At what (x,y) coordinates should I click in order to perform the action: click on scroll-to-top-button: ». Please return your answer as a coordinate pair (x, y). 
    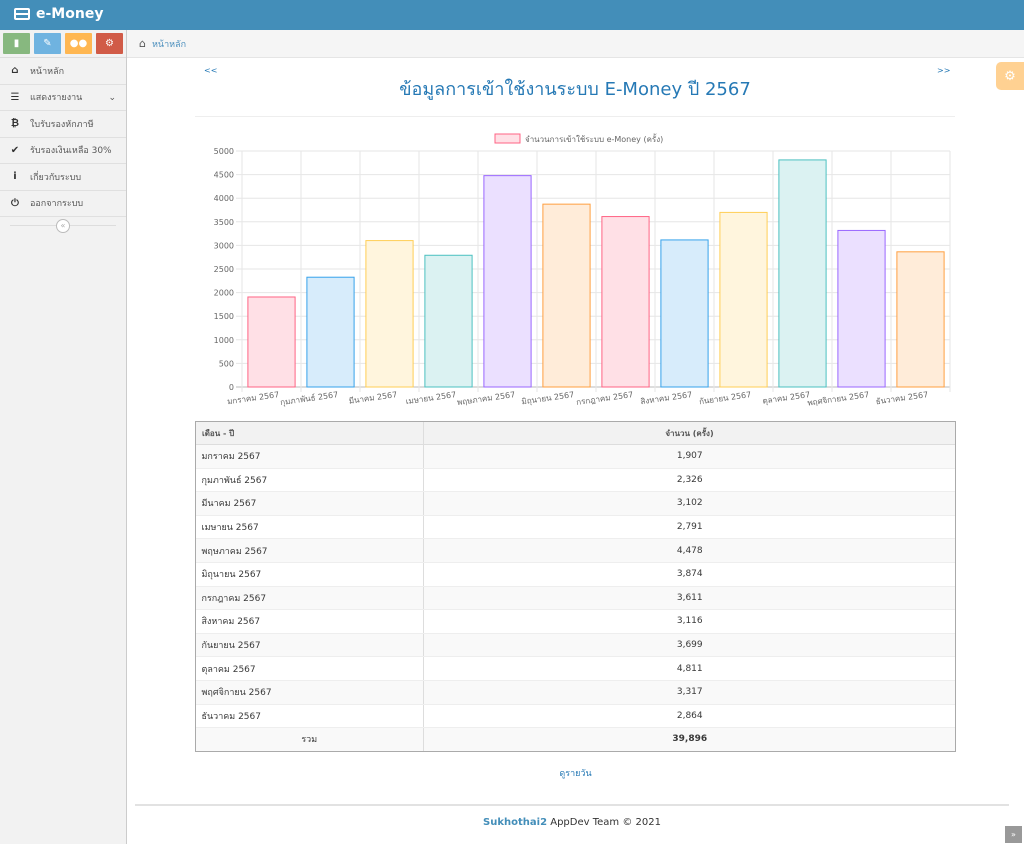
    Looking at the image, I should click on (1013, 834).